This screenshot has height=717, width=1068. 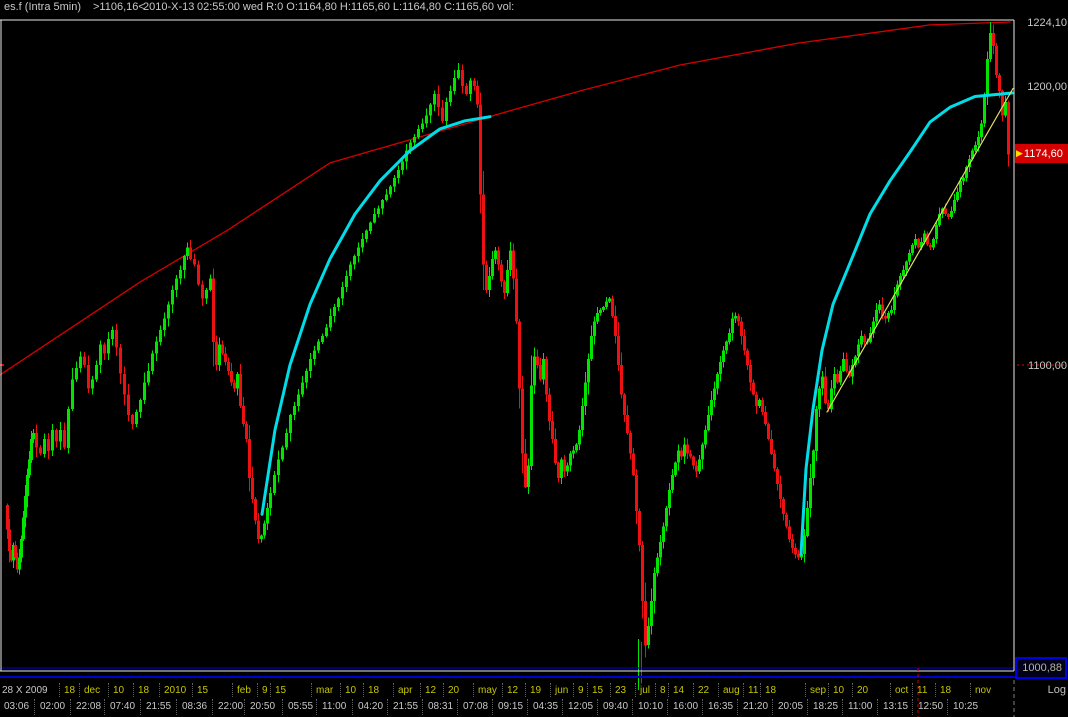 I want to click on date-axis-label: 2010, so click(x=175, y=690).